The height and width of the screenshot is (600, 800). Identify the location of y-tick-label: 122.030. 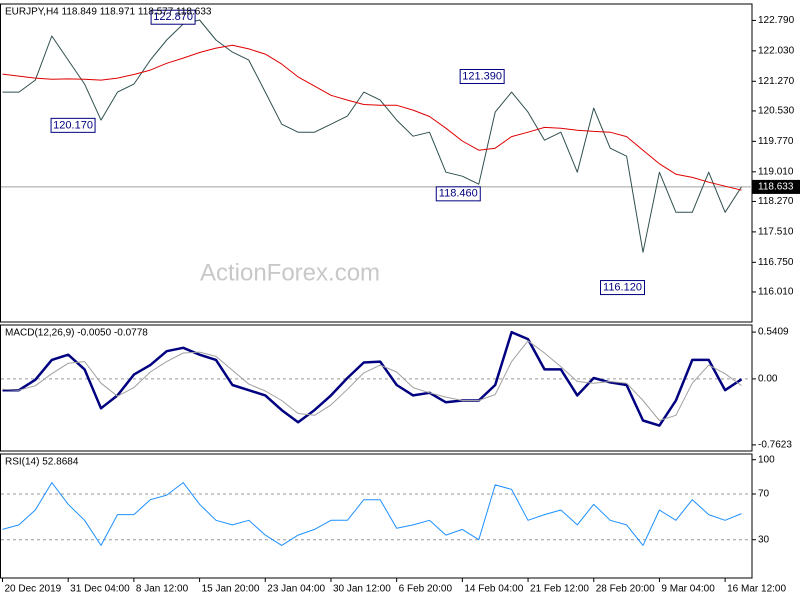
(776, 50).